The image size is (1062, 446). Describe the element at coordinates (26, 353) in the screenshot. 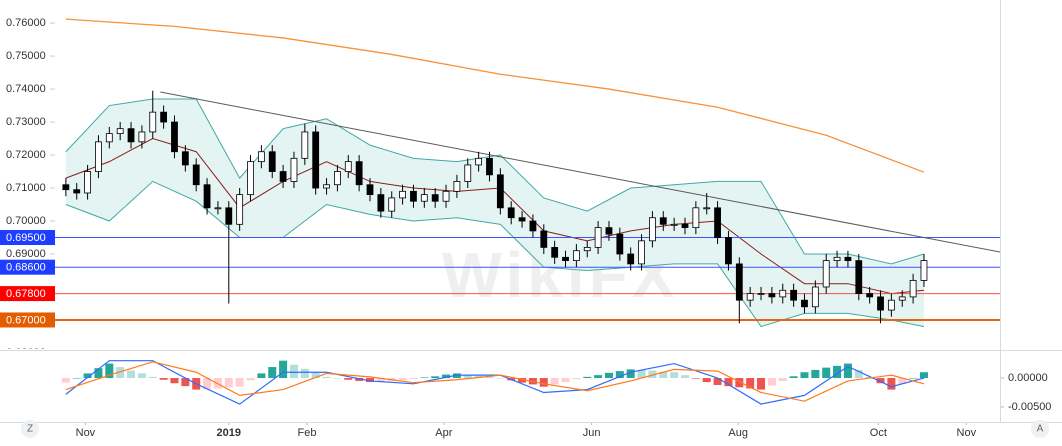

I see `y-tick-label: 0.66000` at that location.